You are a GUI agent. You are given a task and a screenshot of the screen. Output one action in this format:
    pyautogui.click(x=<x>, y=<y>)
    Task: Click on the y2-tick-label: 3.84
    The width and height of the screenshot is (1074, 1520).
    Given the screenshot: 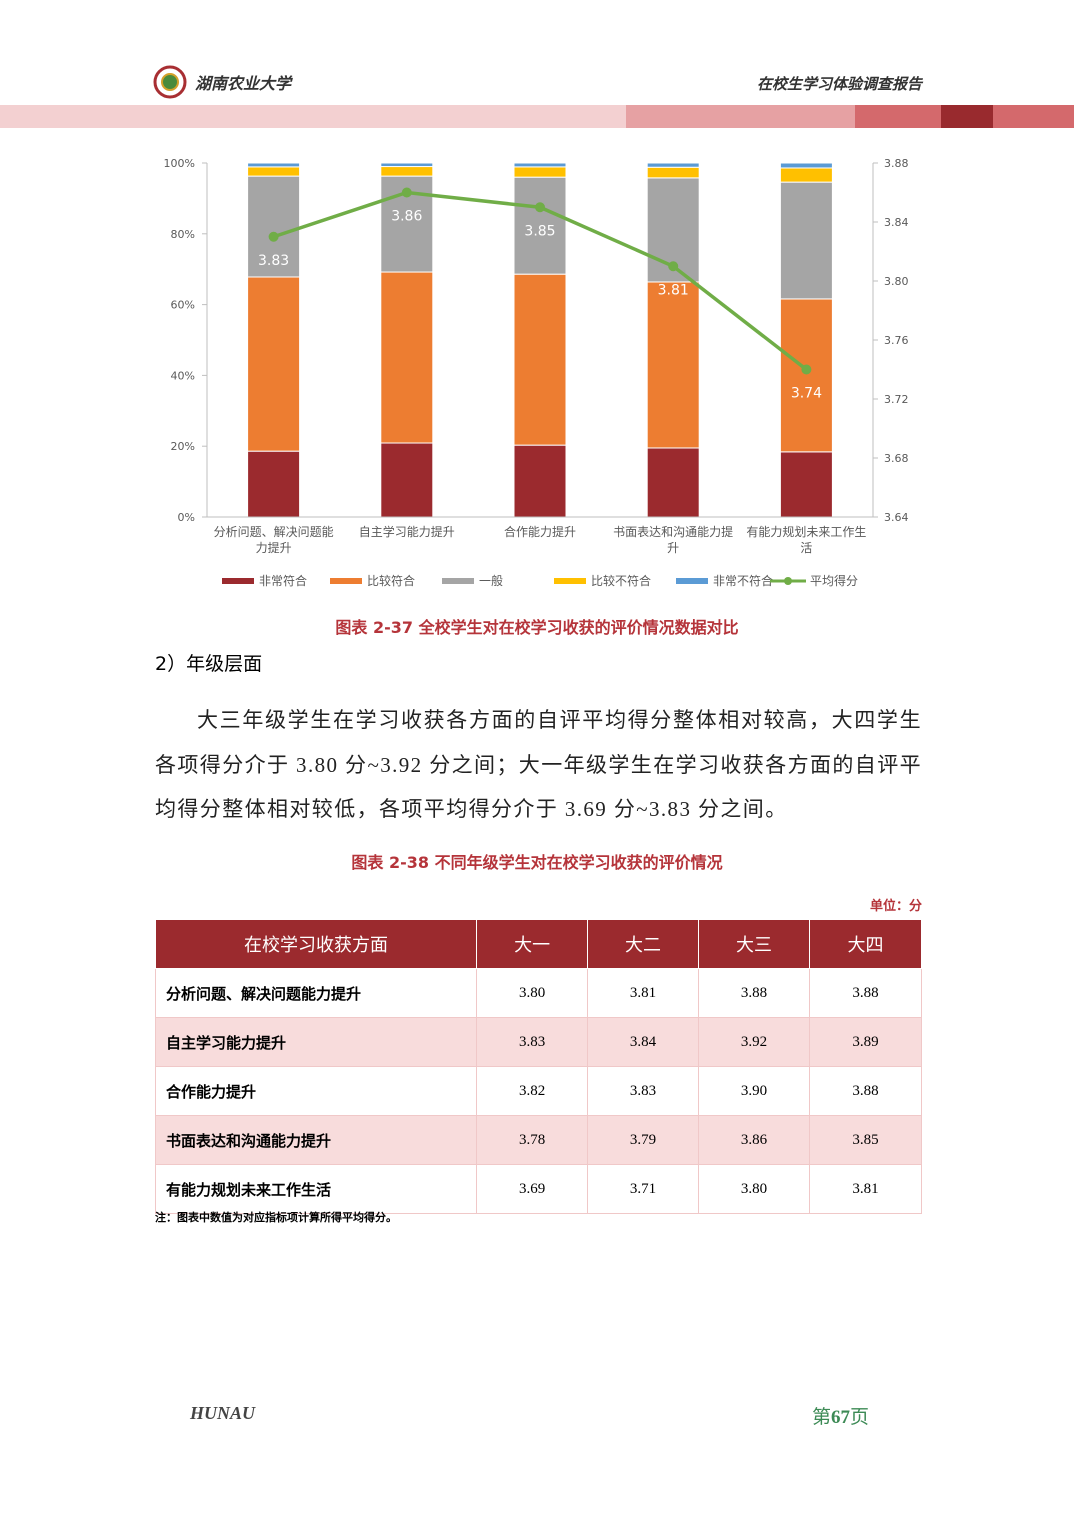 What is the action you would take?
    pyautogui.click(x=896, y=222)
    